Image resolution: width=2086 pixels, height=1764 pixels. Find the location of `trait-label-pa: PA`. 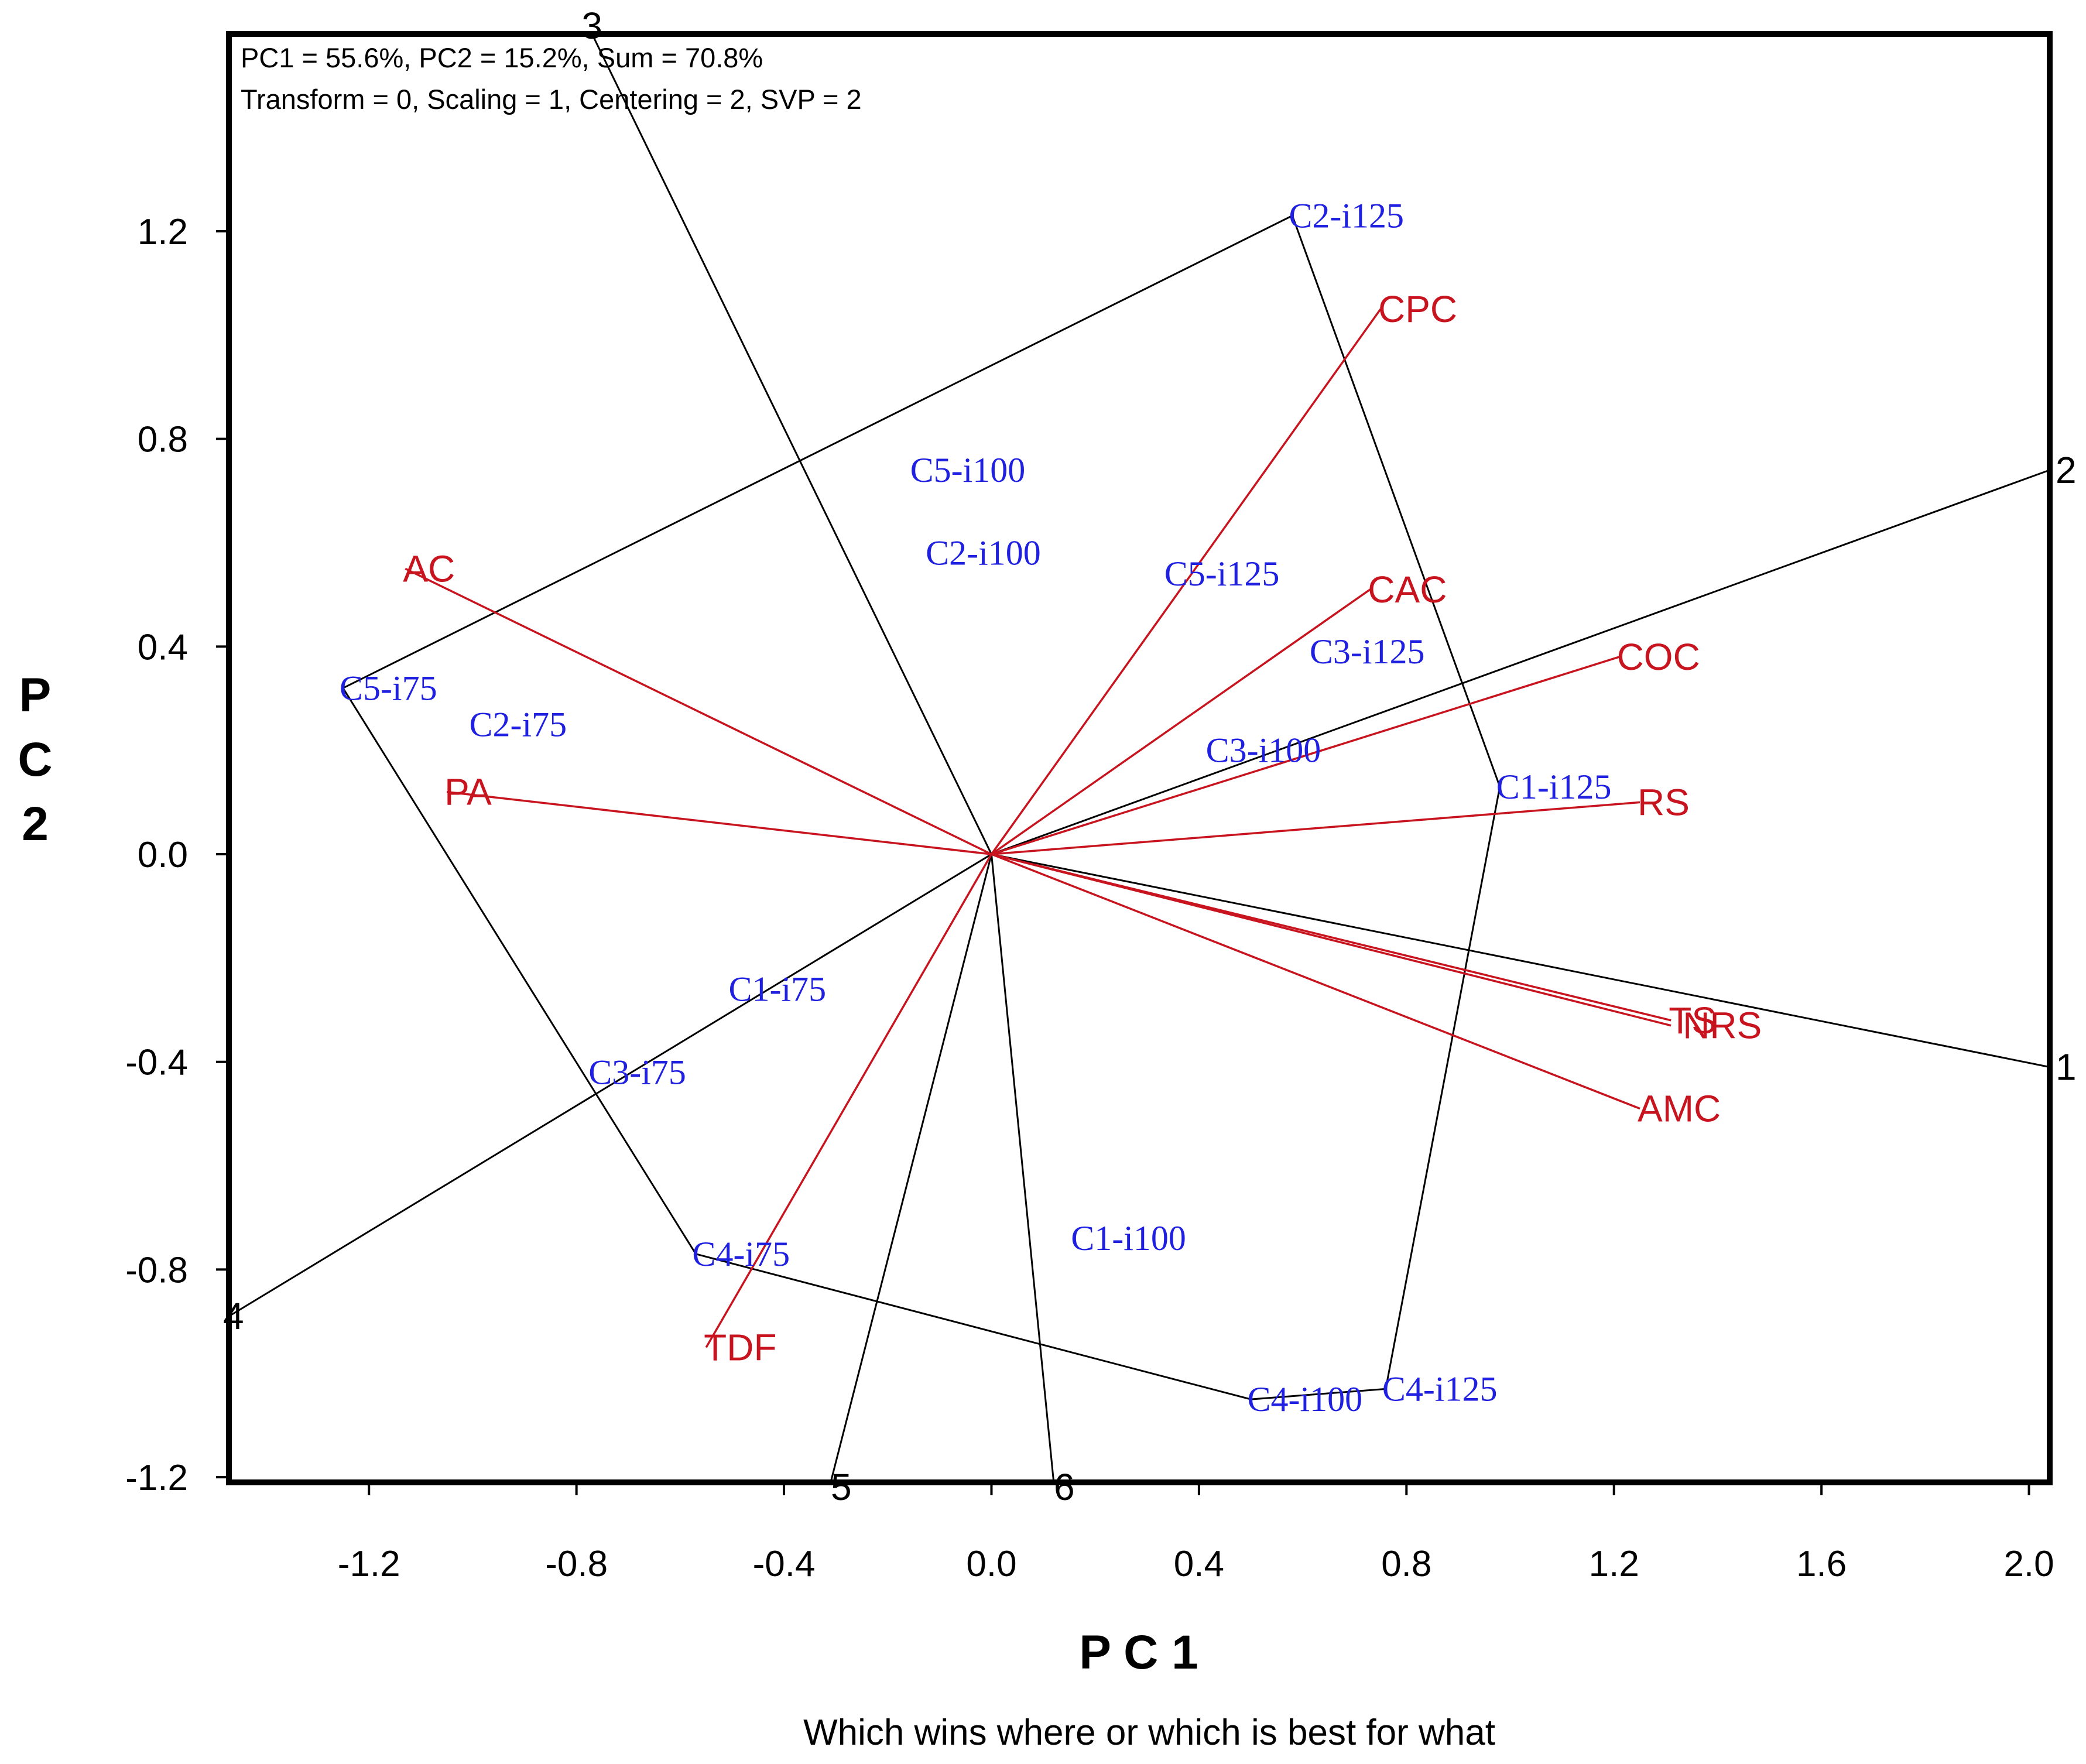

trait-label-pa: PA is located at coordinates (468, 792).